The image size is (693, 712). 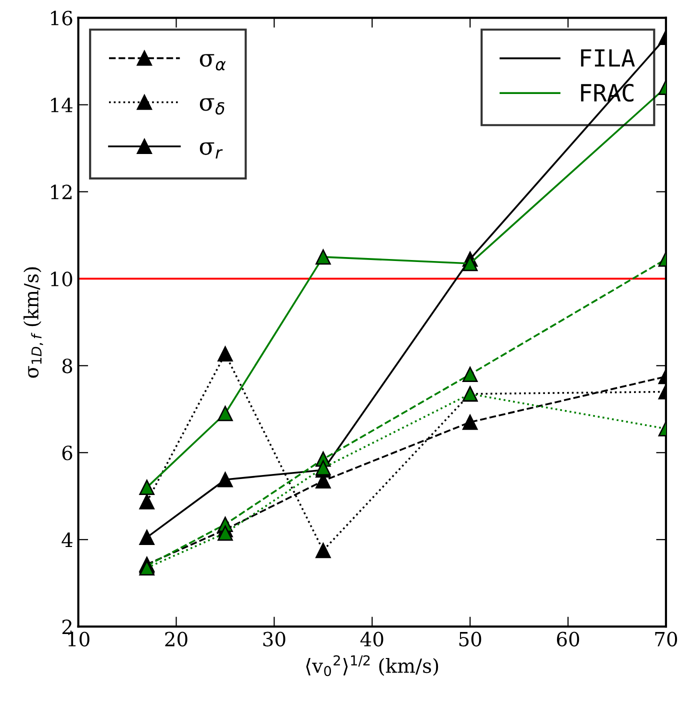 I want to click on y-tick-label: 6, so click(x=67, y=453).